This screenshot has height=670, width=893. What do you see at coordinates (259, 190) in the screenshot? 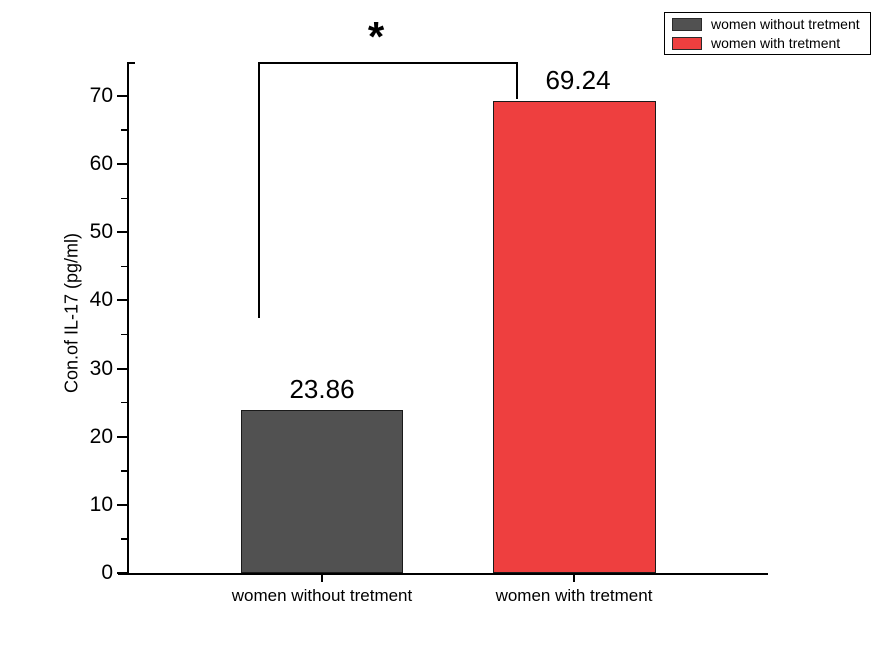
I see `significance-bracket-left` at bounding box center [259, 190].